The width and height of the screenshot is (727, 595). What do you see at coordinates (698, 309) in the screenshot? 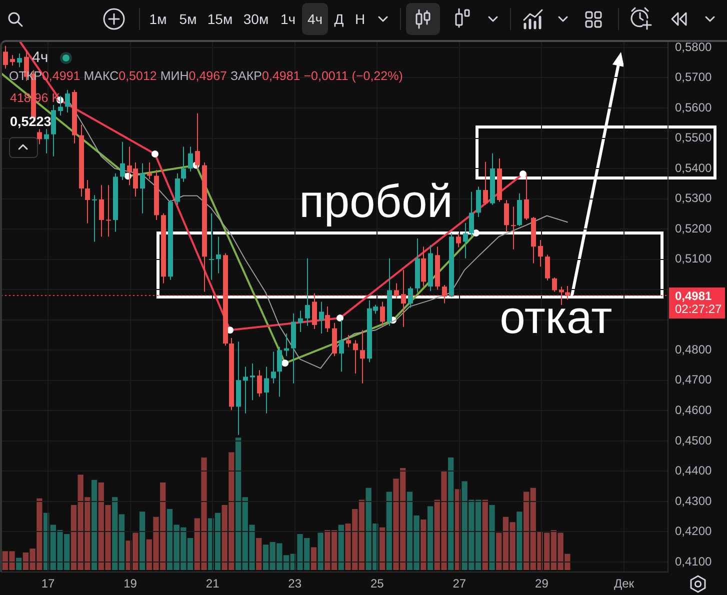
I see `text: 02:27:27` at bounding box center [698, 309].